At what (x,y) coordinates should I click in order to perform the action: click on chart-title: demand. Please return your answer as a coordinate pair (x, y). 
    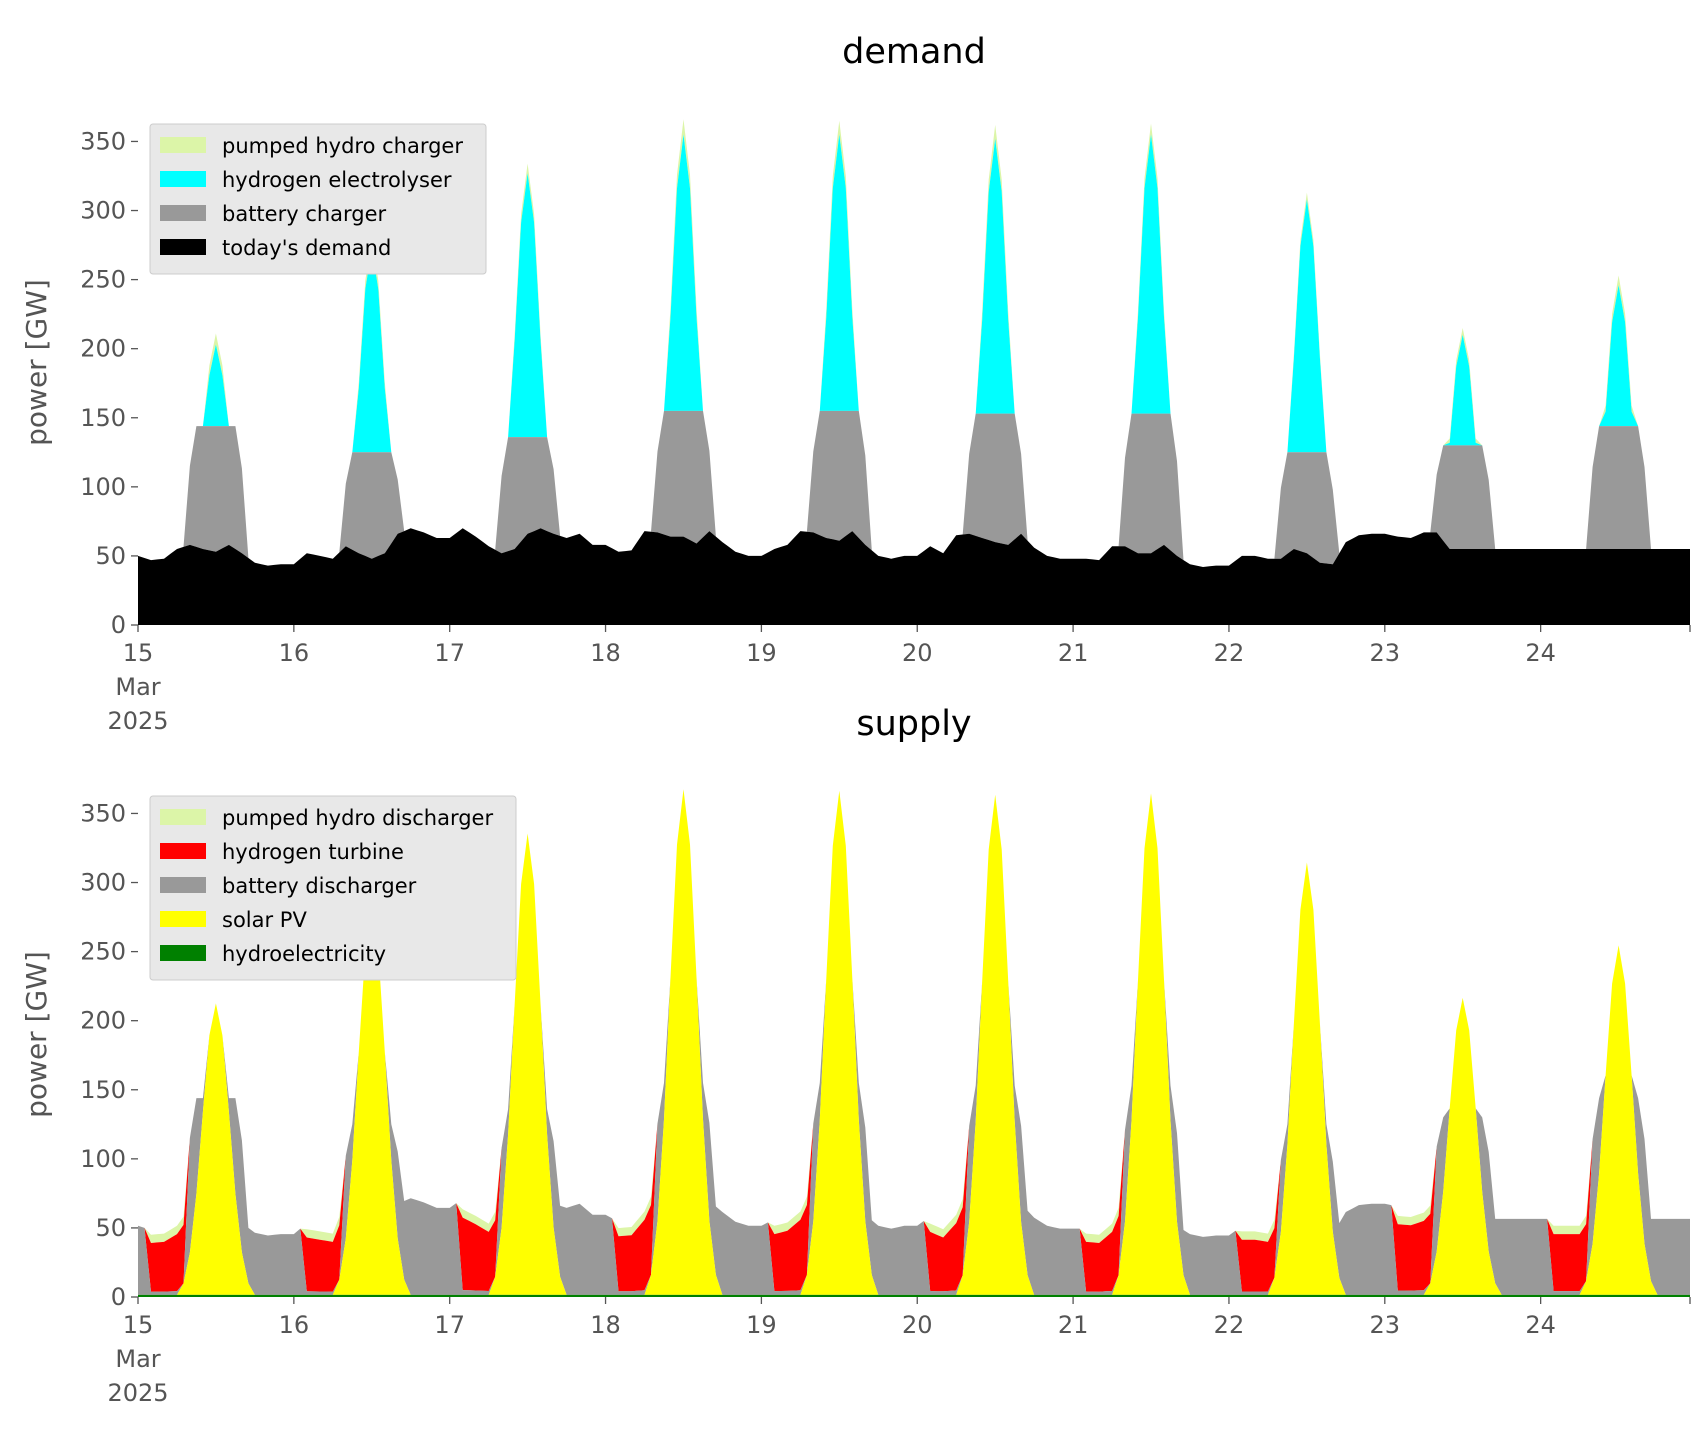
    Looking at the image, I should click on (914, 52).